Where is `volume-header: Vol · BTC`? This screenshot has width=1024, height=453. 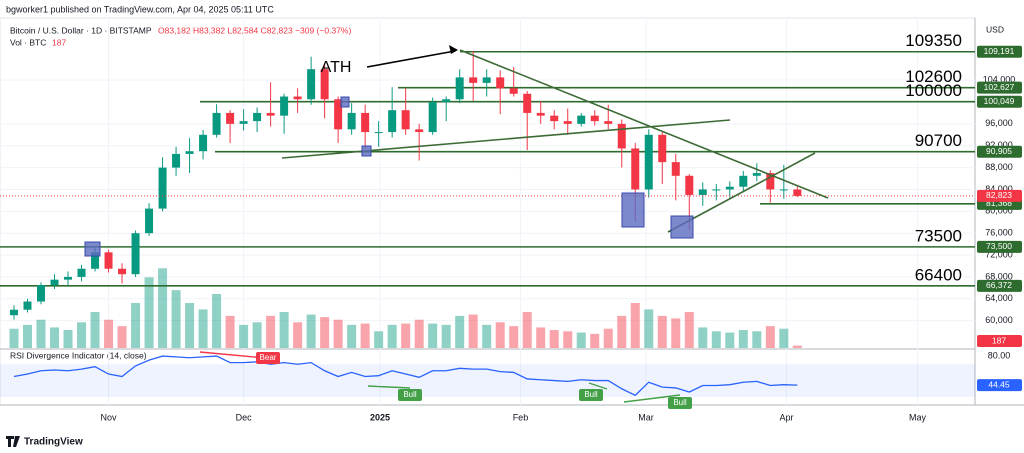 volume-header: Vol · BTC is located at coordinates (28, 42).